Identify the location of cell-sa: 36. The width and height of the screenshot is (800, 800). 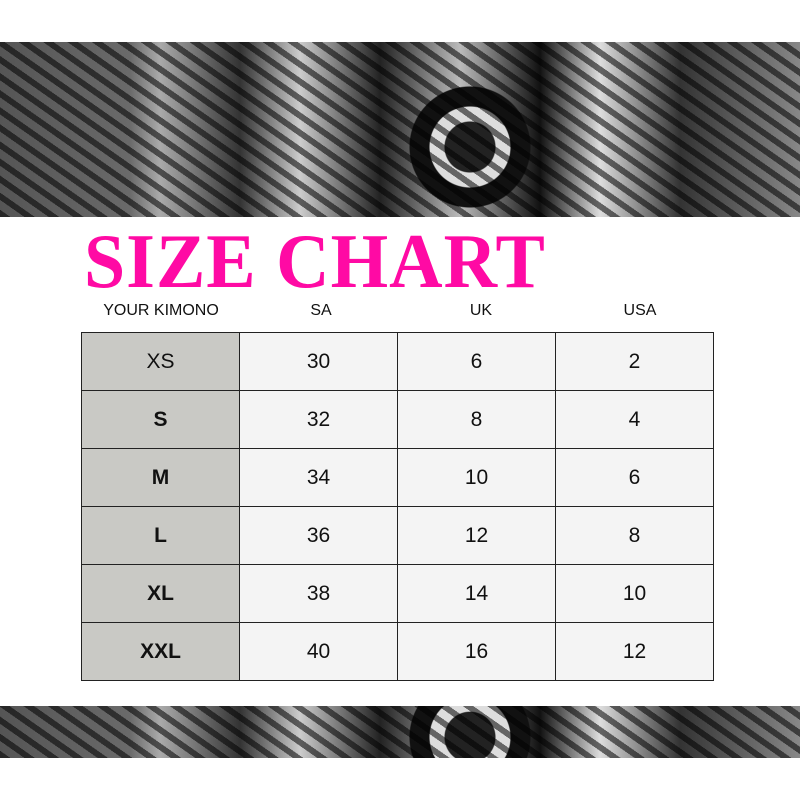
(318, 535).